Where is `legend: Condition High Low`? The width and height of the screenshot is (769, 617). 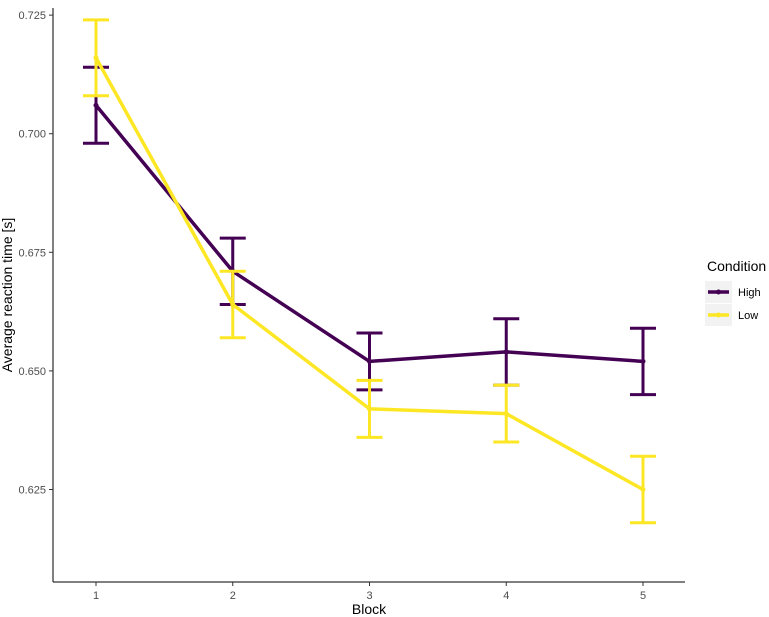 legend: Condition High Low is located at coordinates (735, 292).